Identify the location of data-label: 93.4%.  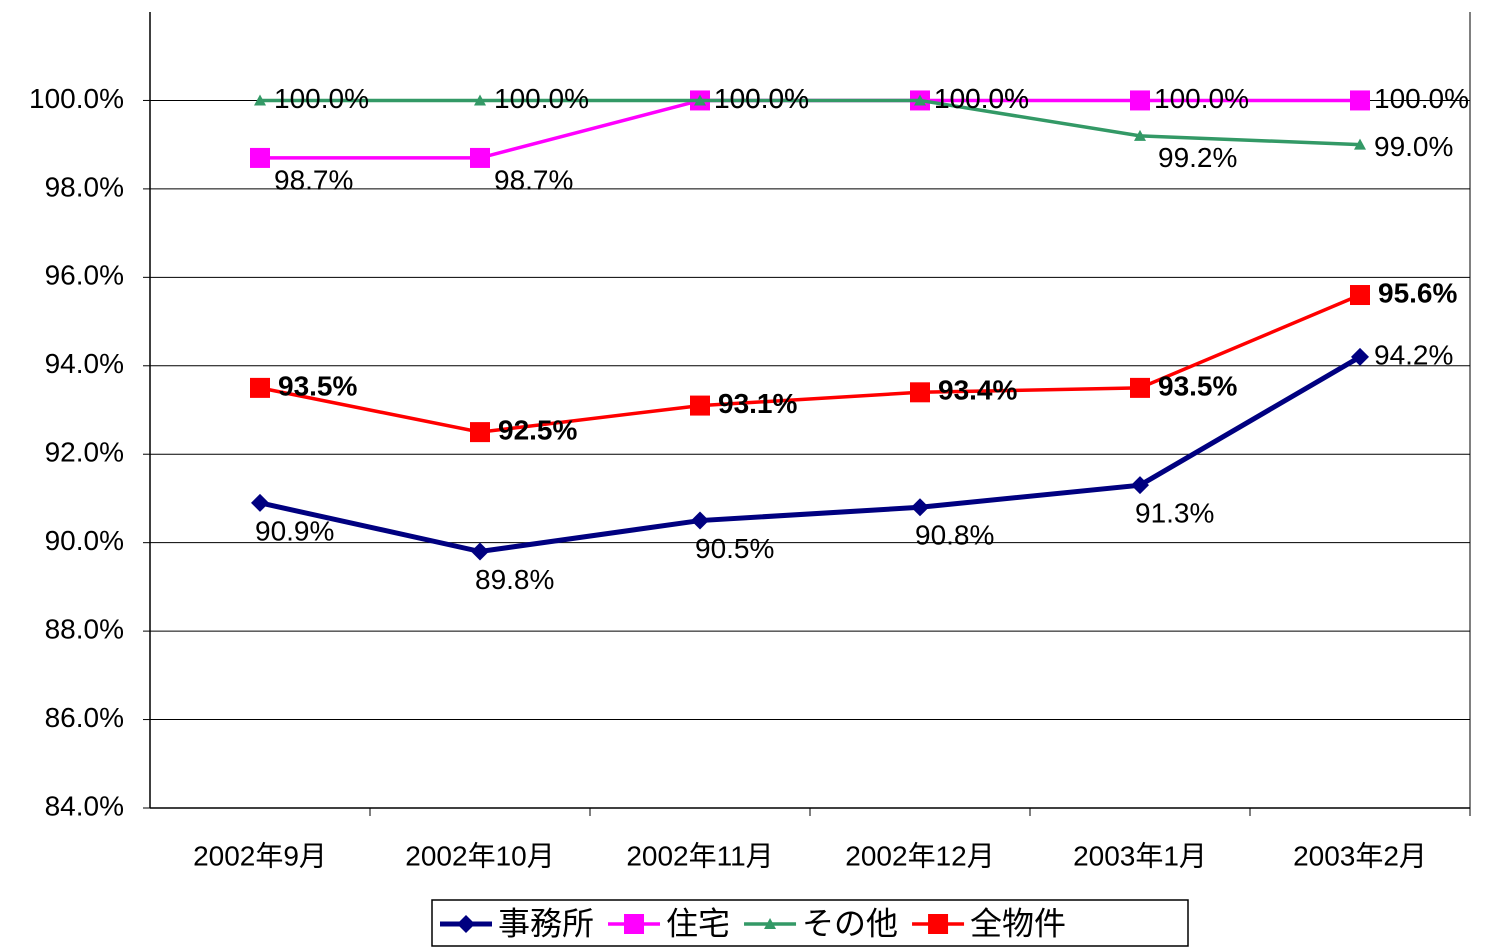
(977, 390).